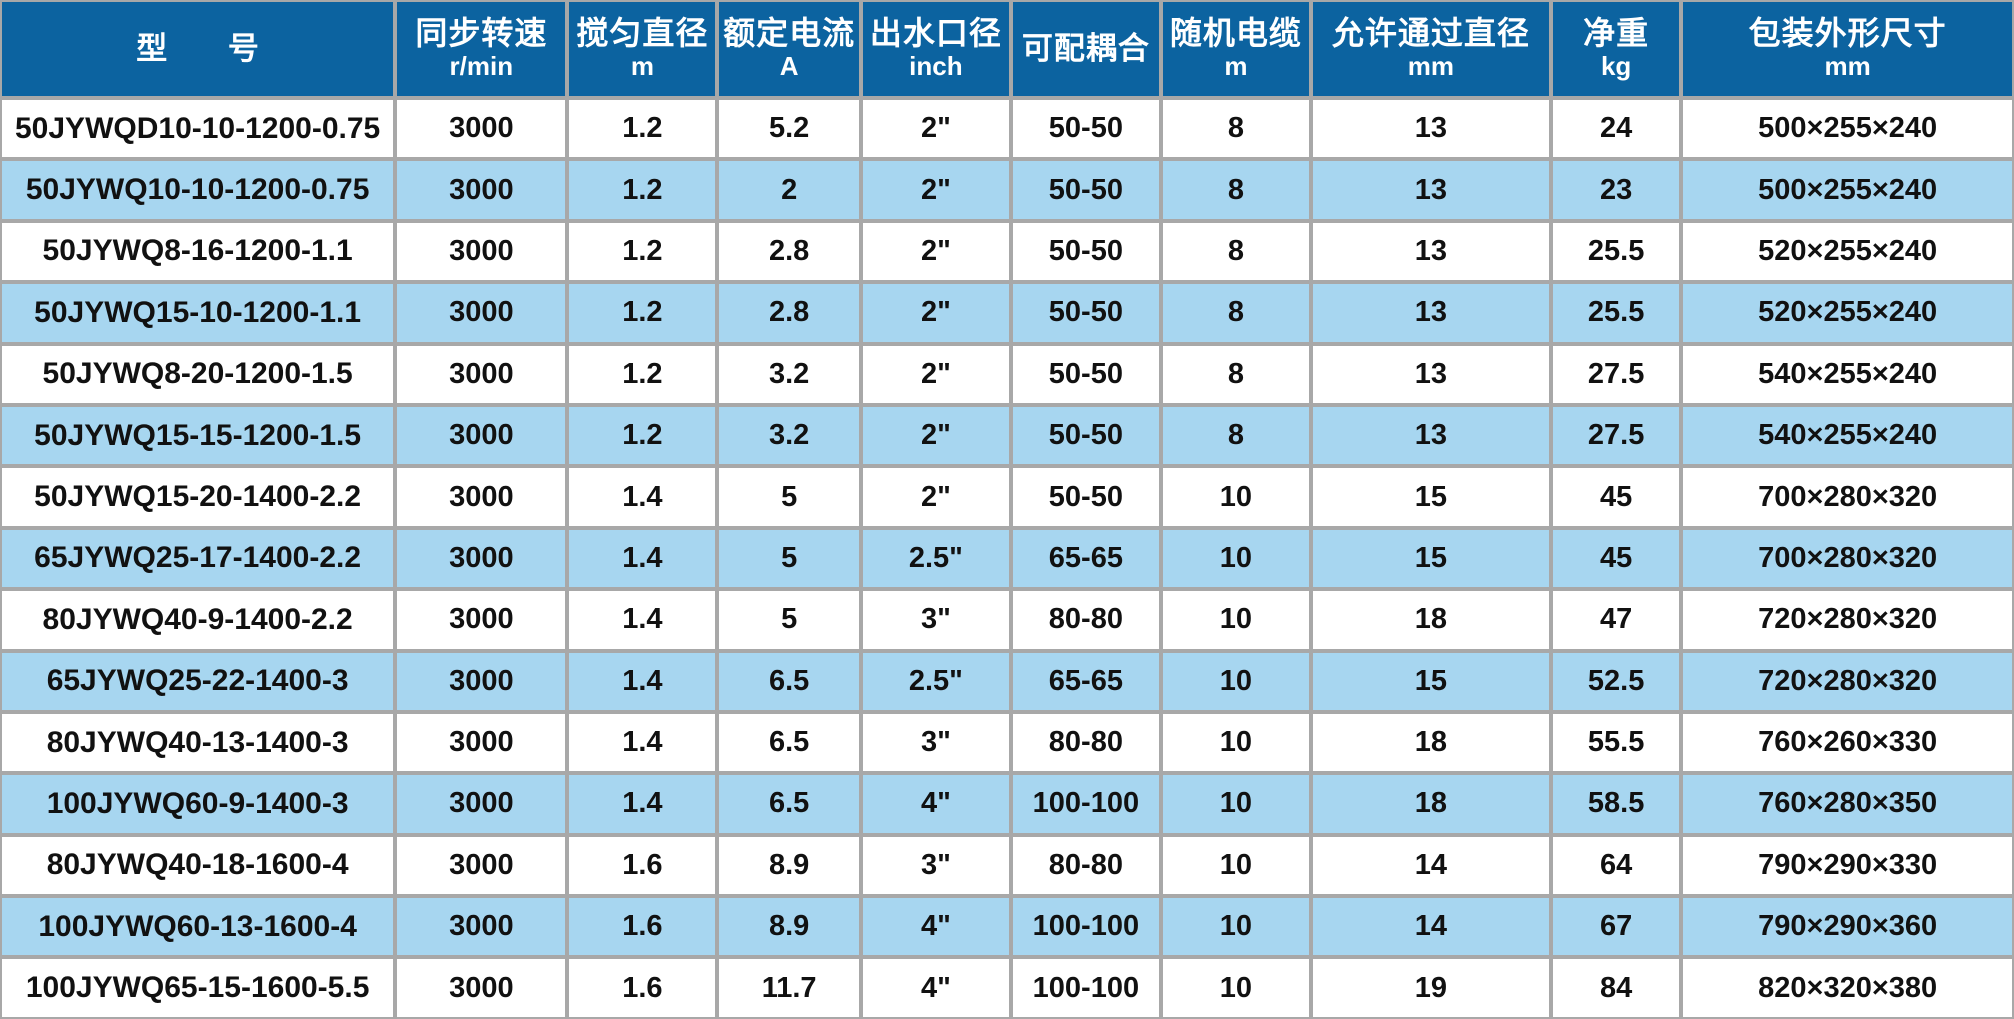 This screenshot has height=1019, width=2014. Describe the element at coordinates (198, 497) in the screenshot. I see `model-cell: 50JYWQ15-20-1400-2.2` at that location.